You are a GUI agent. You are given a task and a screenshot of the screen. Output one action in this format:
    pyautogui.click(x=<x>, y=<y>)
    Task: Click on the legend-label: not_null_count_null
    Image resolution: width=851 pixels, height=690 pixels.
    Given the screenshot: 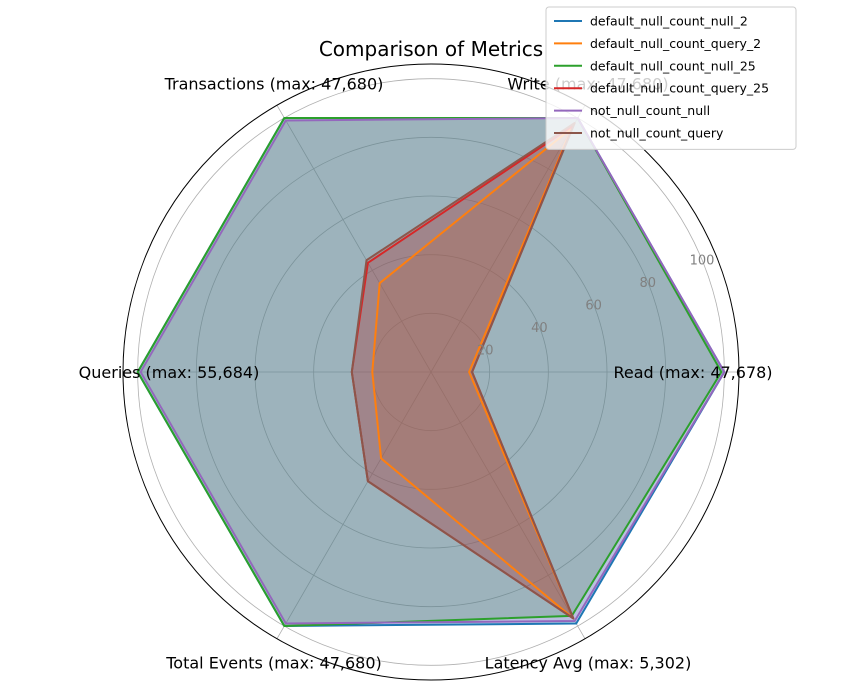 What is the action you would take?
    pyautogui.click(x=650, y=110)
    